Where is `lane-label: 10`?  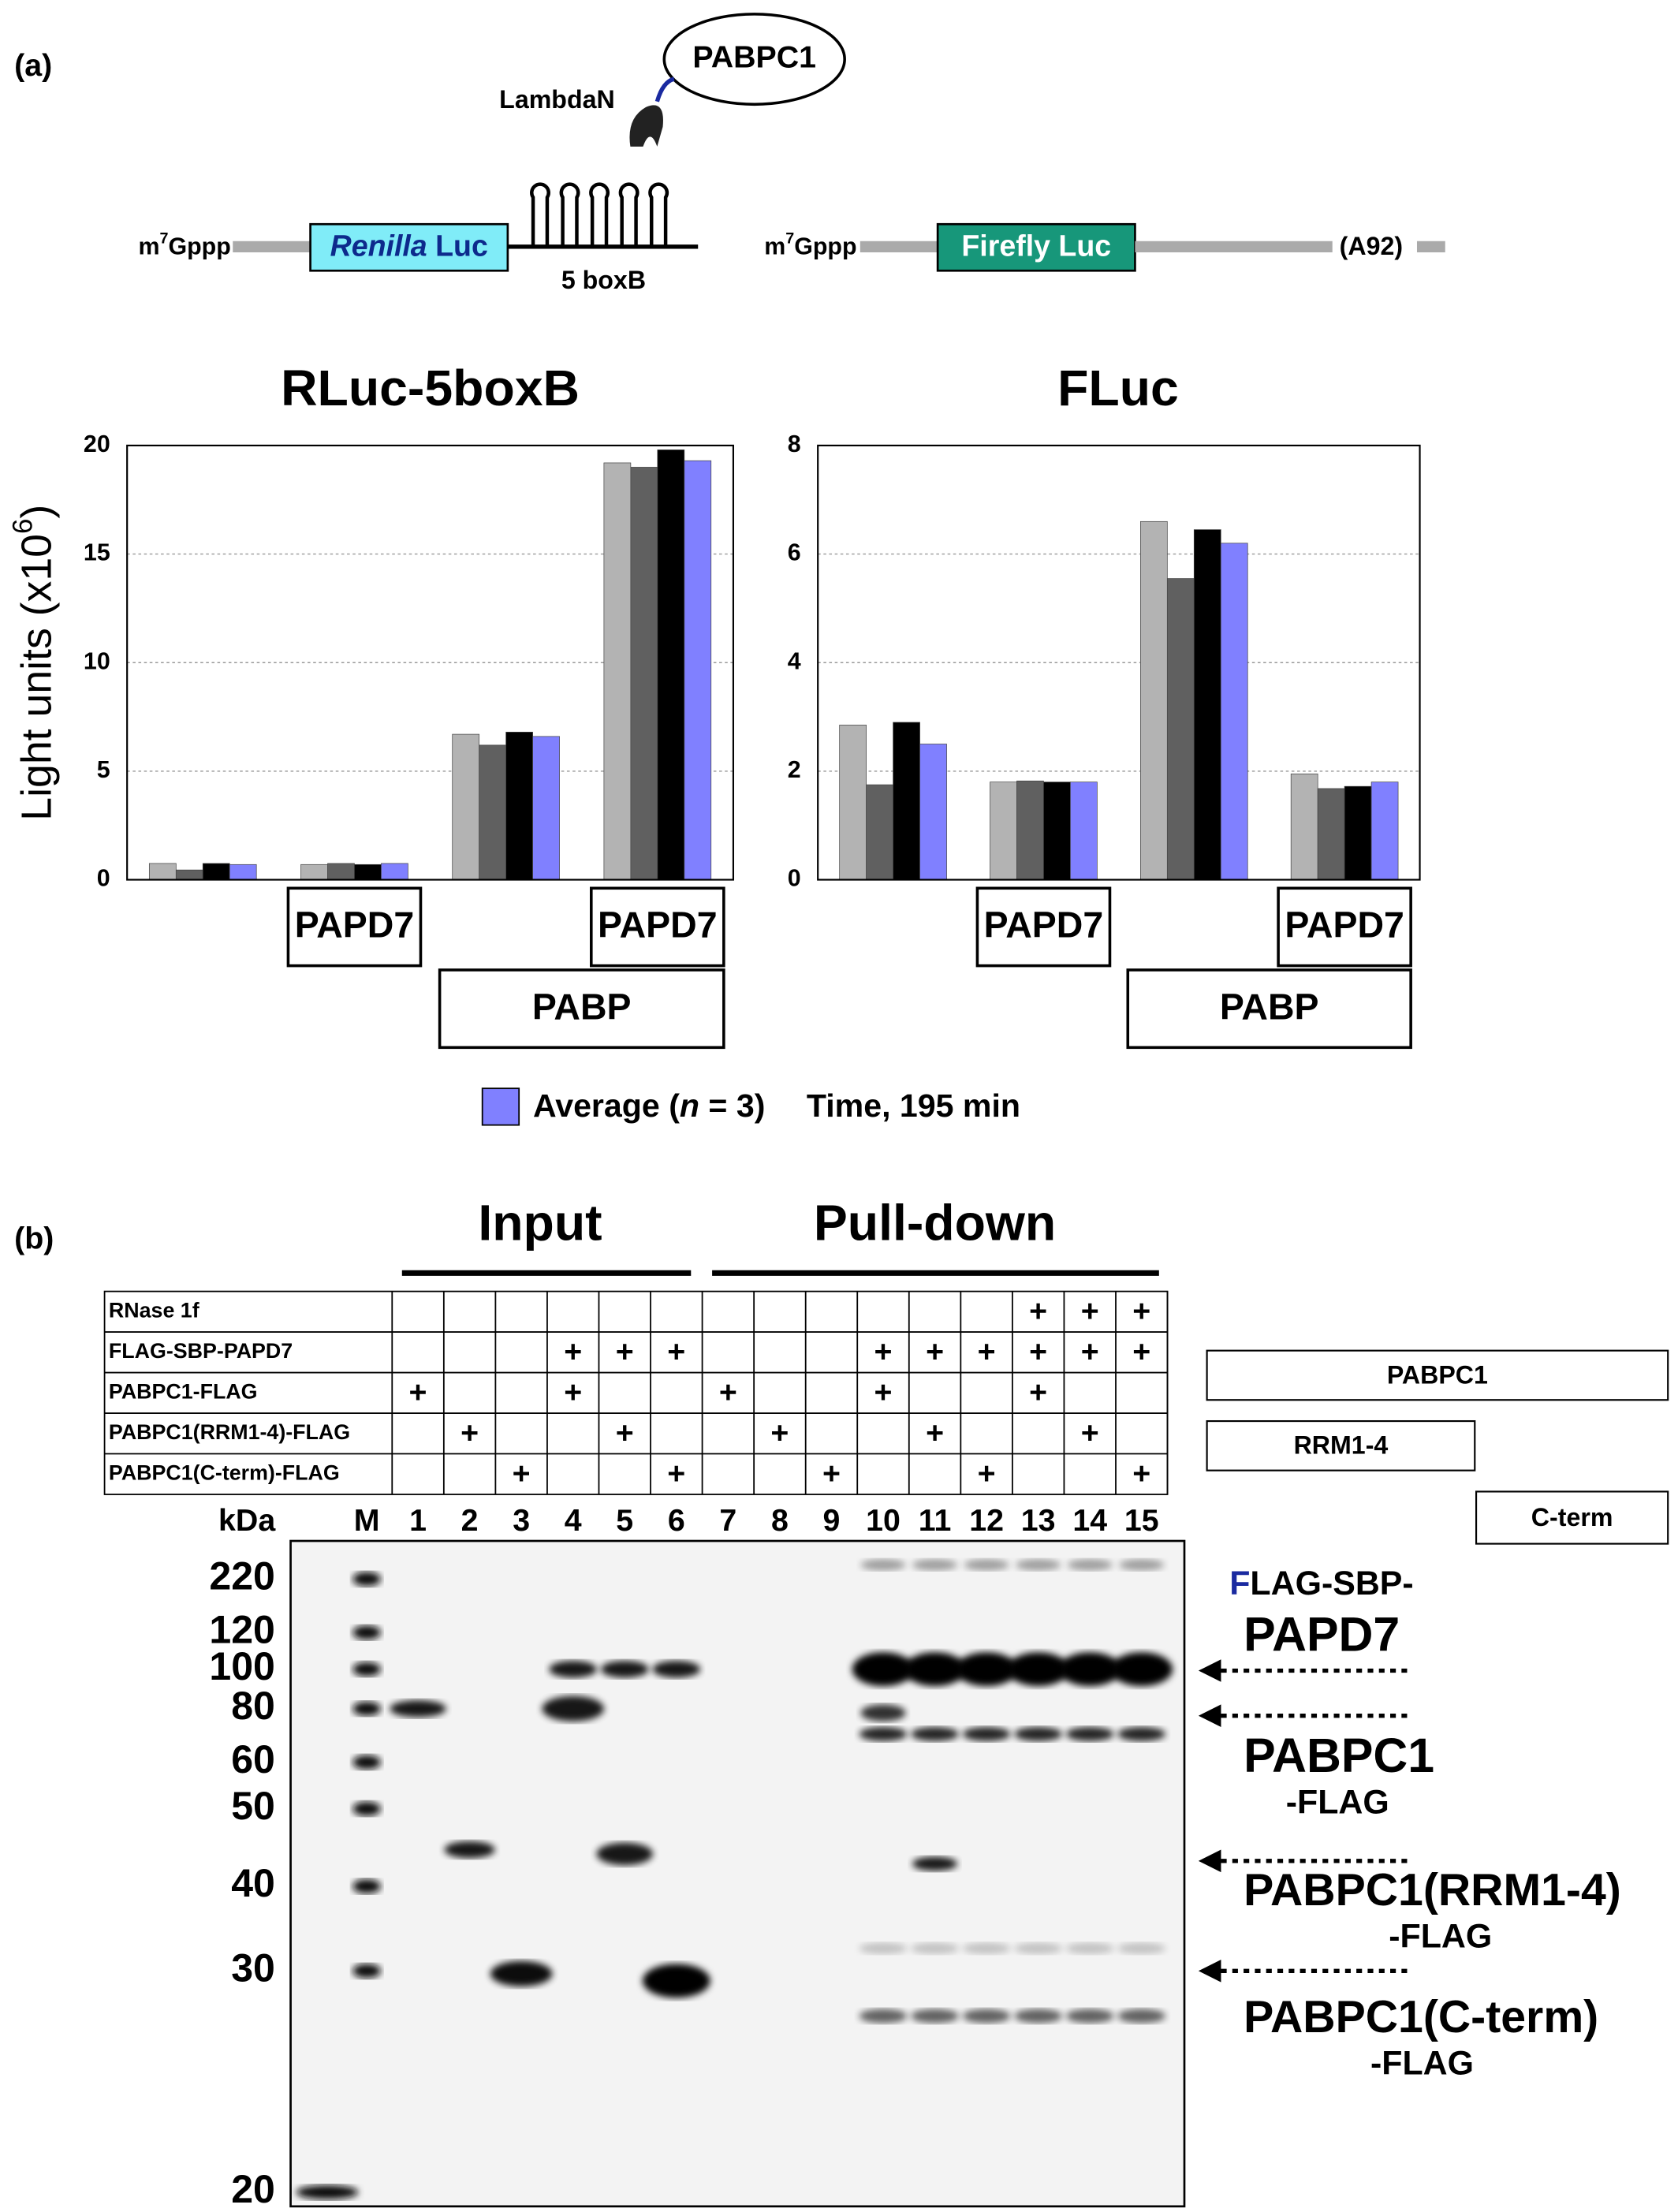 lane-label: 10 is located at coordinates (883, 1520).